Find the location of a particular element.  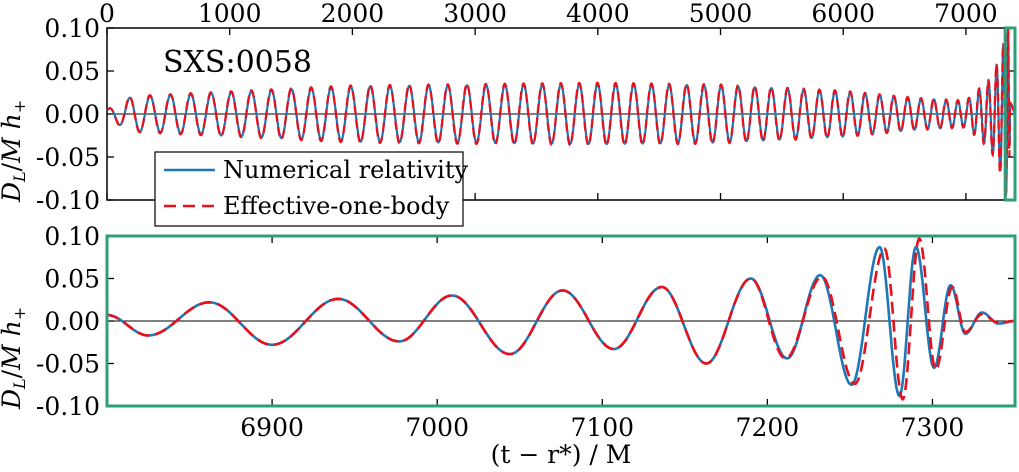

top-x-tick-label: 2000 is located at coordinates (353, 14).